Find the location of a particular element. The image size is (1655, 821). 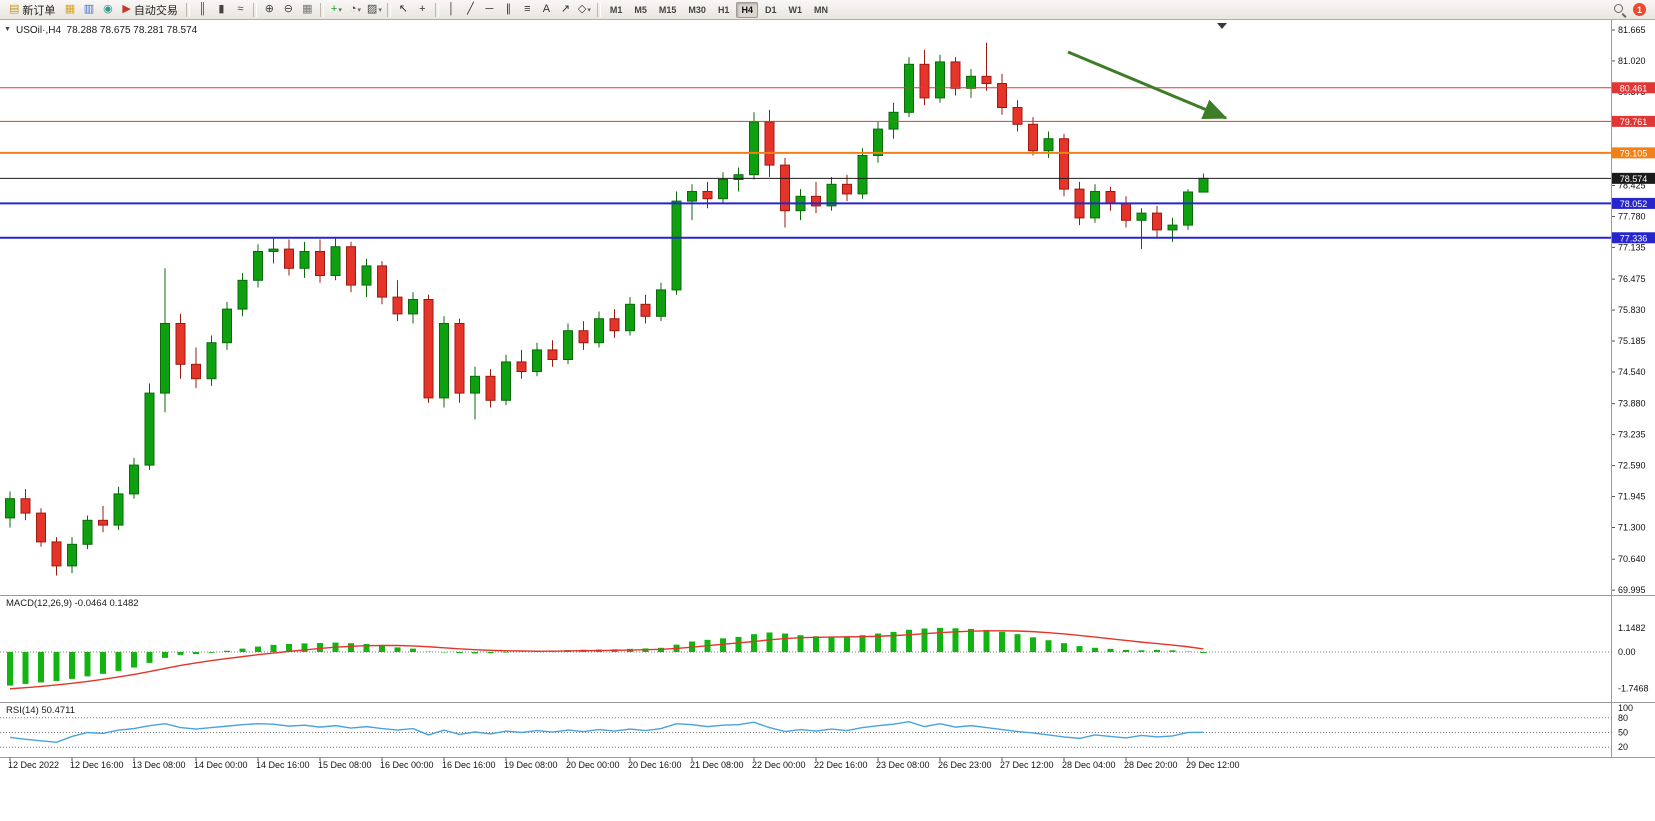

price-tick-label: 71.945 is located at coordinates (1632, 497).